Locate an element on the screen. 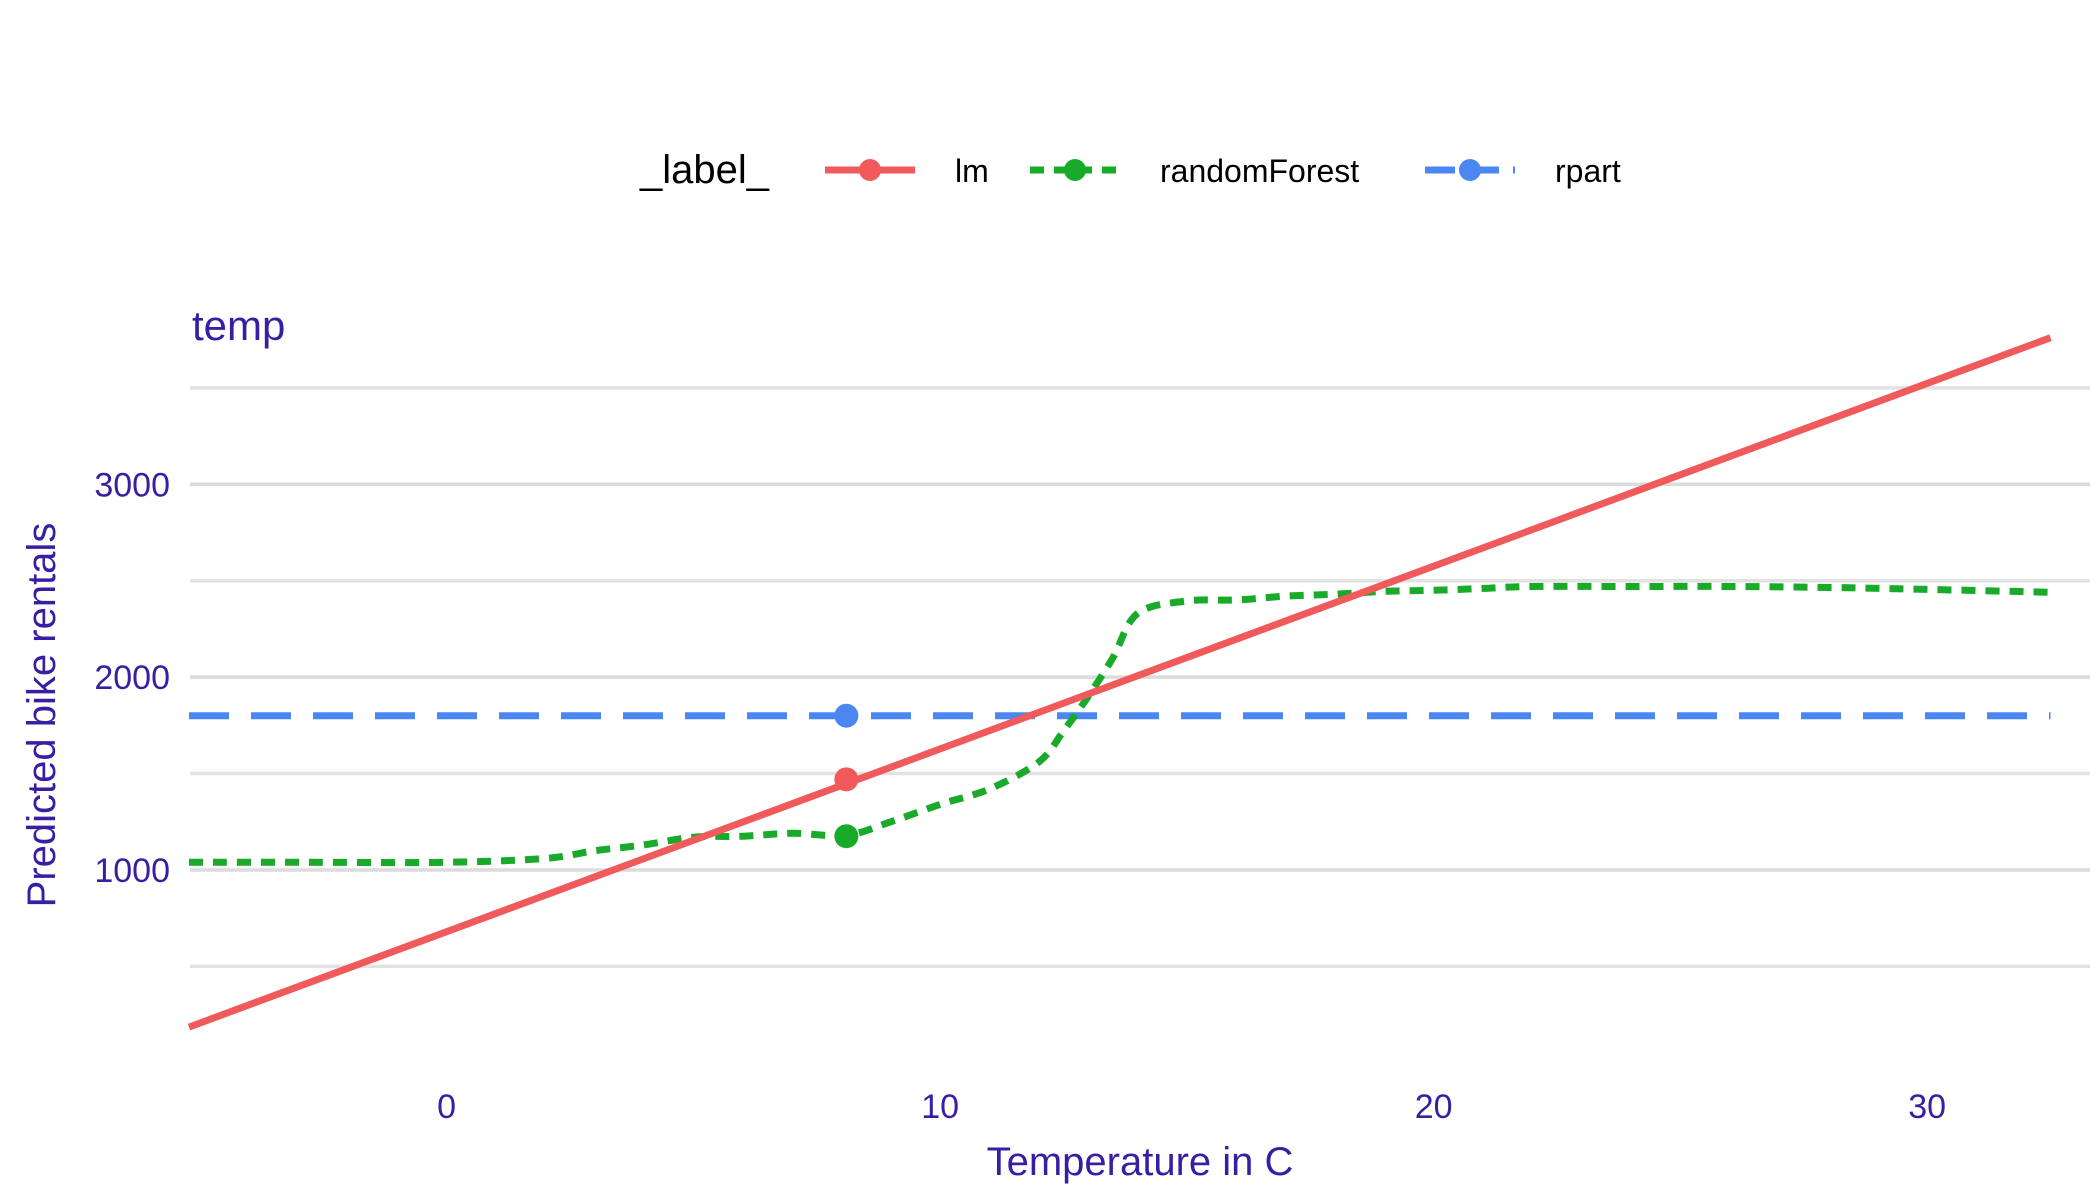 The height and width of the screenshot is (1200, 2100). y-tick-labels: 1000 2000 3000 is located at coordinates (132, 678).